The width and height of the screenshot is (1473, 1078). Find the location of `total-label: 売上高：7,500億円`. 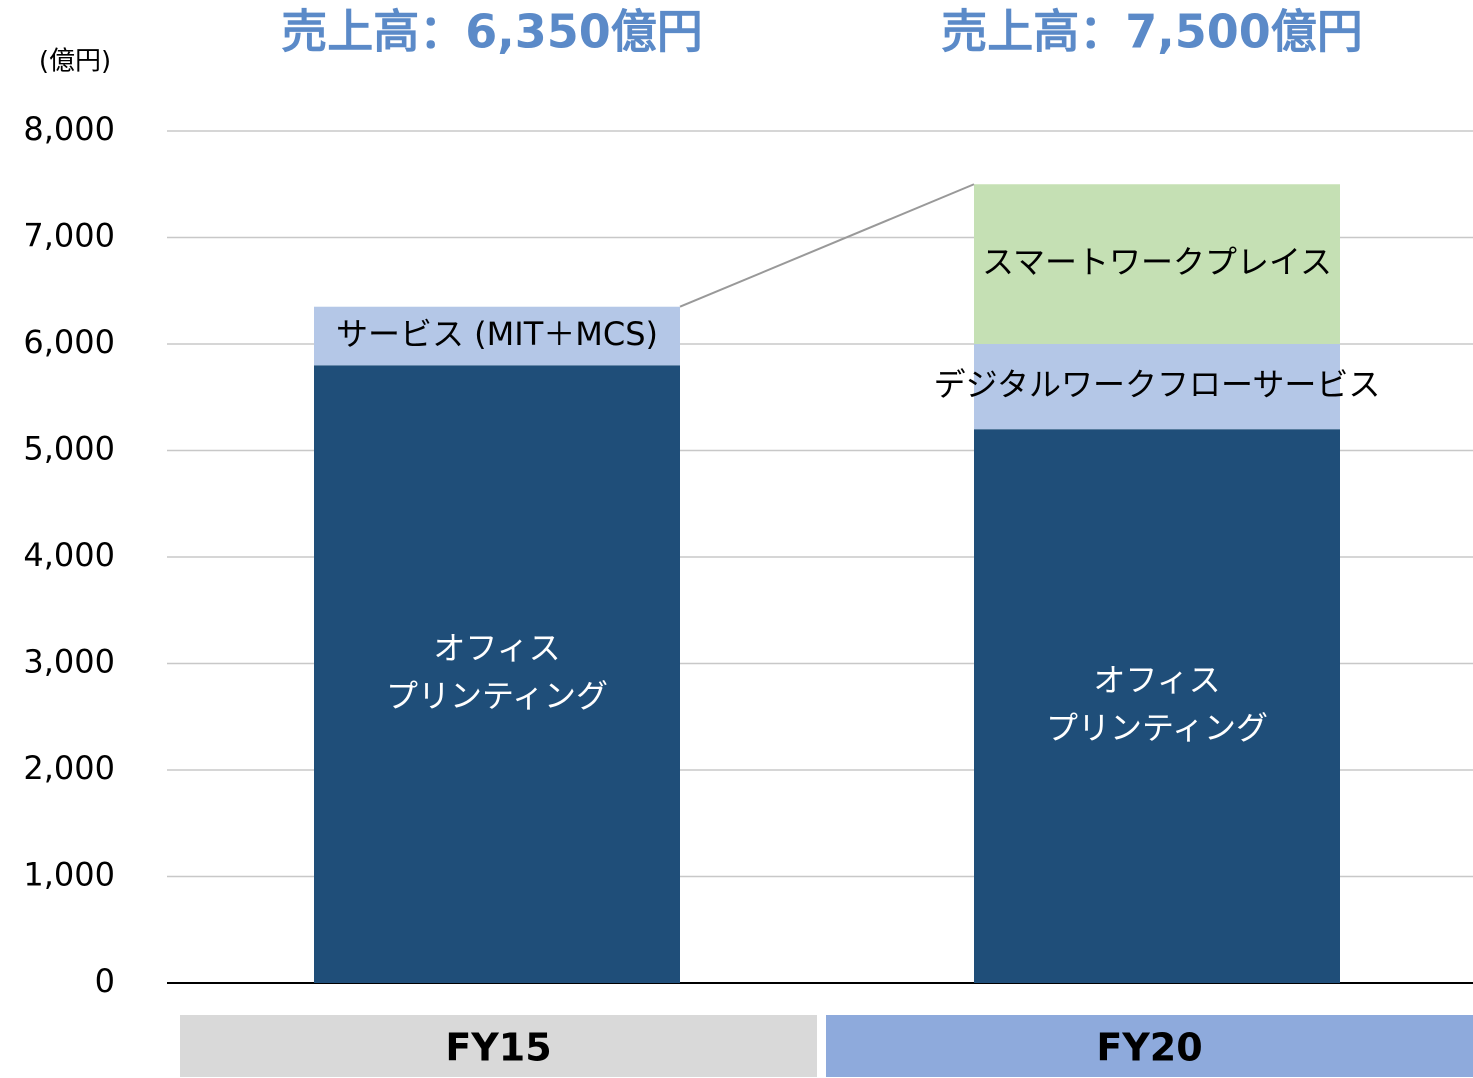

total-label: 売上高：7,500億円 is located at coordinates (1152, 32).